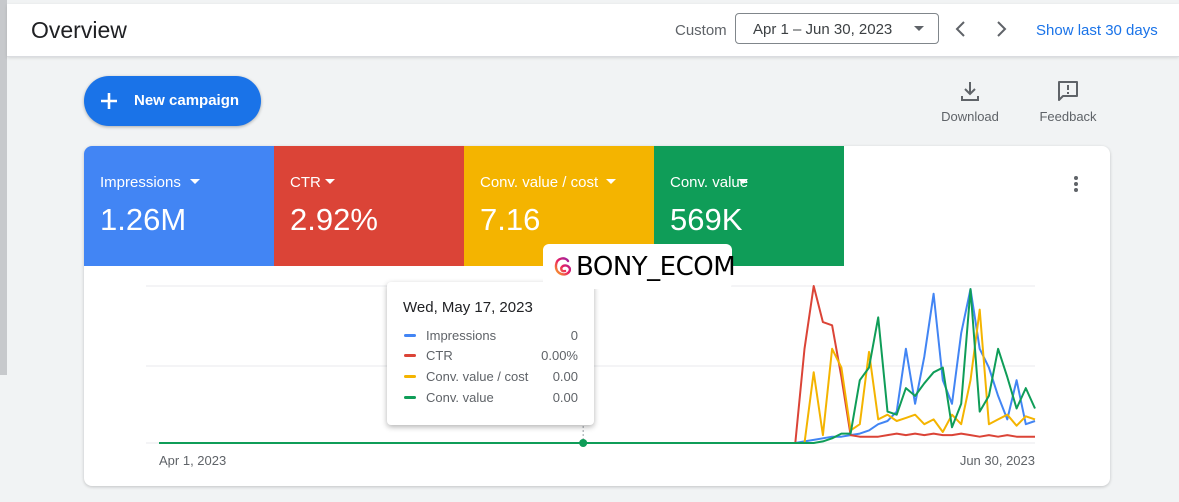 This screenshot has height=502, width=1179. Describe the element at coordinates (1068, 91) in the screenshot. I see `feedback-icon` at that location.